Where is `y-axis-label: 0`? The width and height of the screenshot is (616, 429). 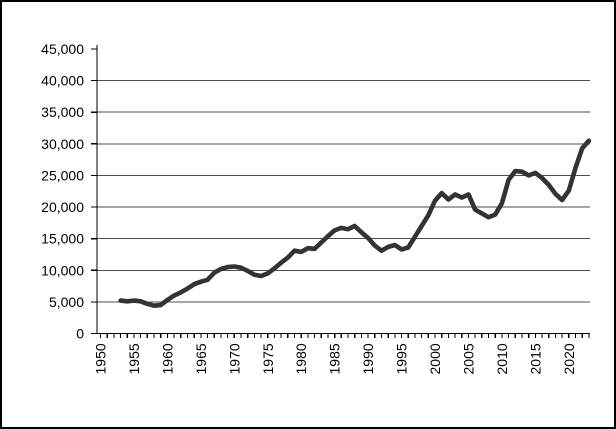
y-axis-label: 0 is located at coordinates (80, 334).